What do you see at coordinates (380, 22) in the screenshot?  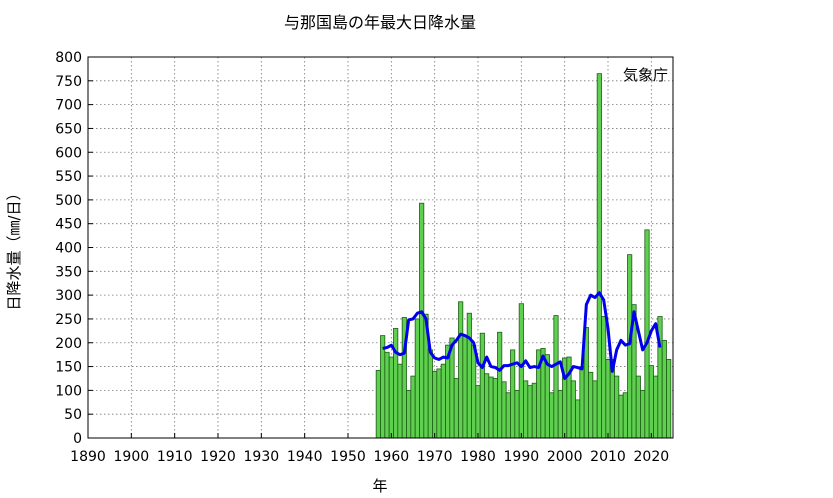 I see `chart-title: 与那国島の年最大日降水量` at bounding box center [380, 22].